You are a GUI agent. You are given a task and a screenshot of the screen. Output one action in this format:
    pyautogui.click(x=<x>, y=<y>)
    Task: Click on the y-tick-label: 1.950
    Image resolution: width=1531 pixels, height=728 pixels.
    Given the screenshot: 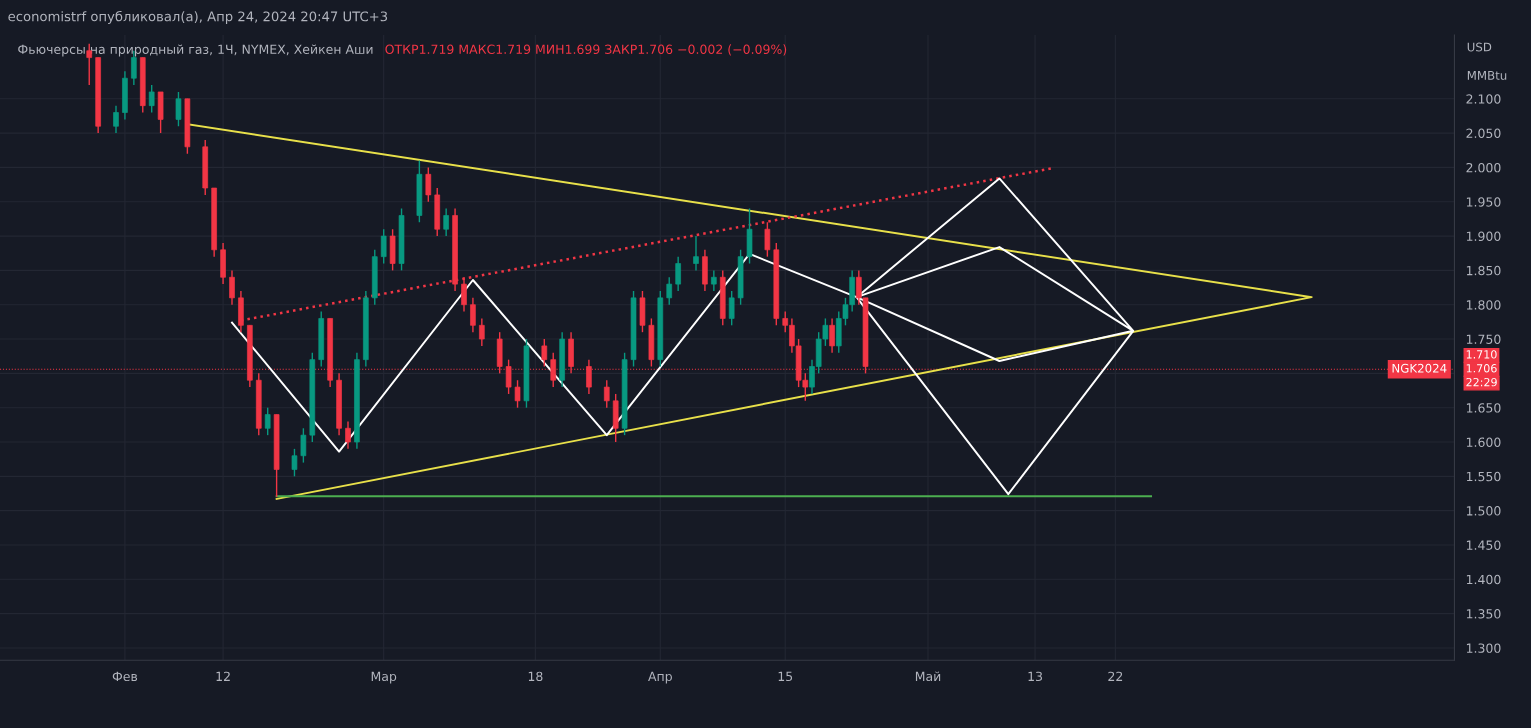 What is the action you would take?
    pyautogui.click(x=1483, y=202)
    